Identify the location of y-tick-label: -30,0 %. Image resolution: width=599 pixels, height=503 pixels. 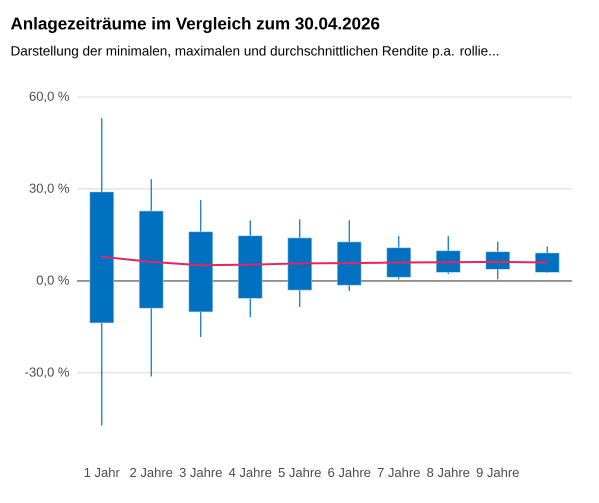
(47, 372).